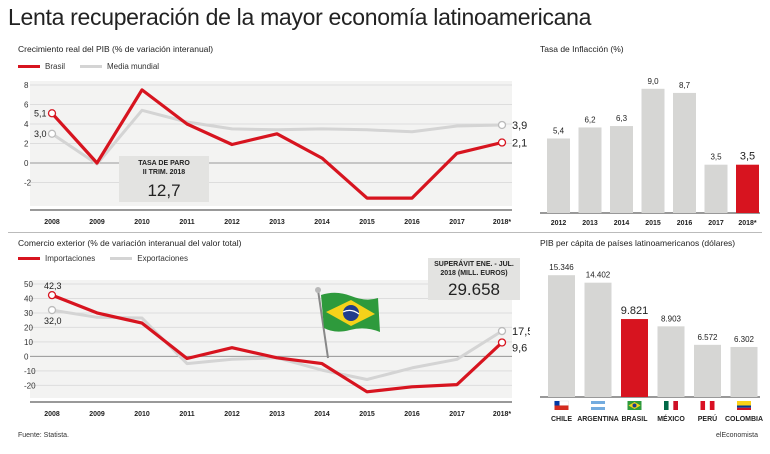 This screenshot has height=454, width=770. I want to click on x-tick-label: ARGENTINA, so click(598, 419).